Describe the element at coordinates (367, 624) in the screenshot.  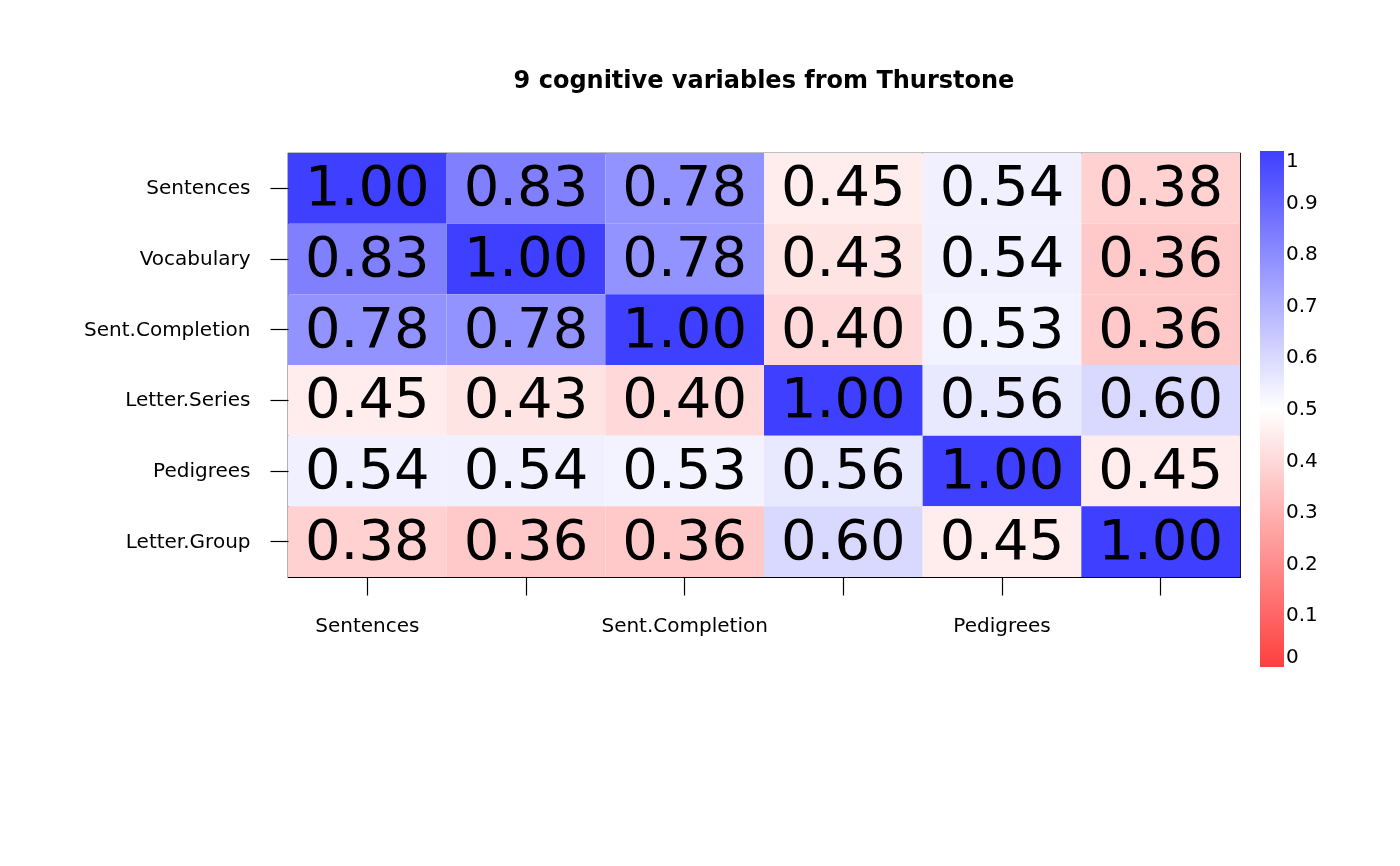
I see `x-tick-label: Sentences` at that location.